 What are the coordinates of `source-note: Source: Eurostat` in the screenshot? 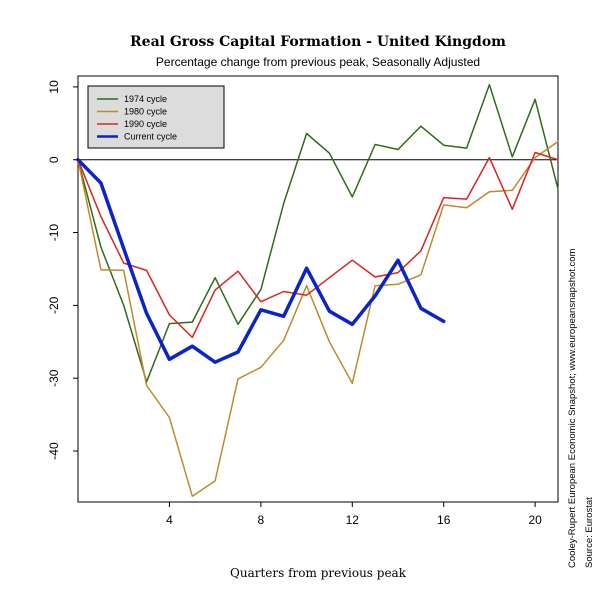 It's located at (589, 532).